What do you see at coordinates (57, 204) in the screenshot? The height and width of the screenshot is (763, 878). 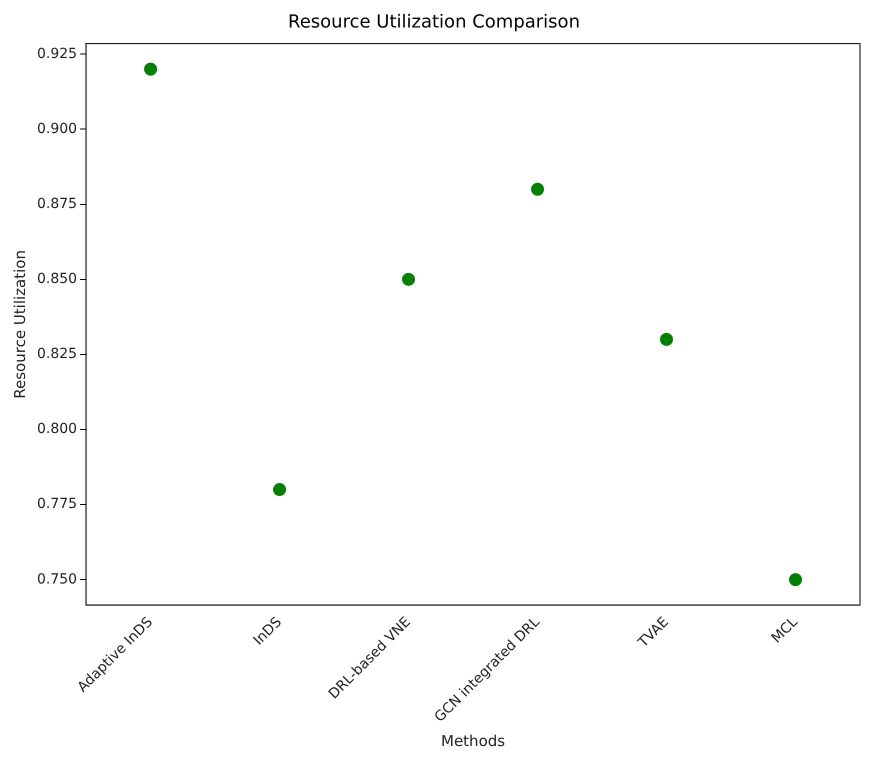 I see `y-tick-label: 0.875` at bounding box center [57, 204].